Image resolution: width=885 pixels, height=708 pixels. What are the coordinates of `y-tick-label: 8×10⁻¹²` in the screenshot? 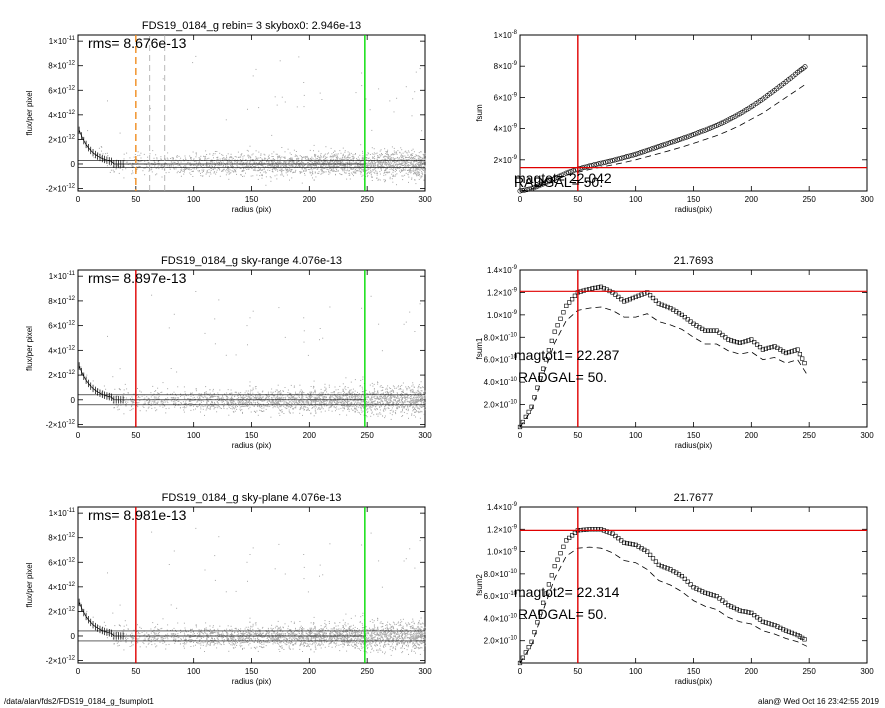 It's located at (61, 301).